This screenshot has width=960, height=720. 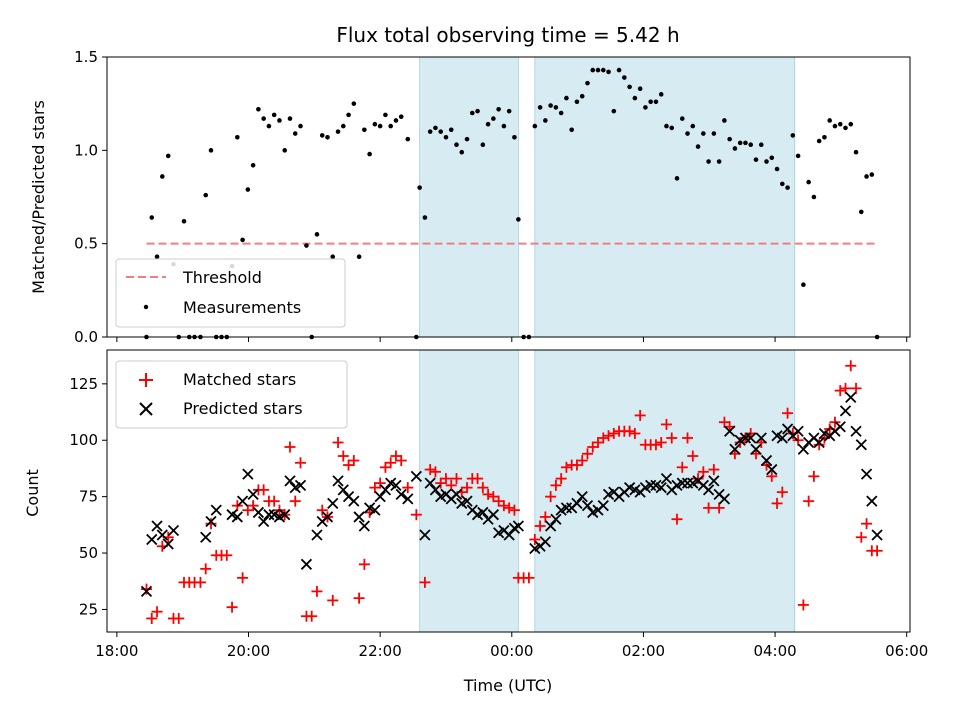 What do you see at coordinates (86, 57) in the screenshot?
I see `y-tick-label: 1.5` at bounding box center [86, 57].